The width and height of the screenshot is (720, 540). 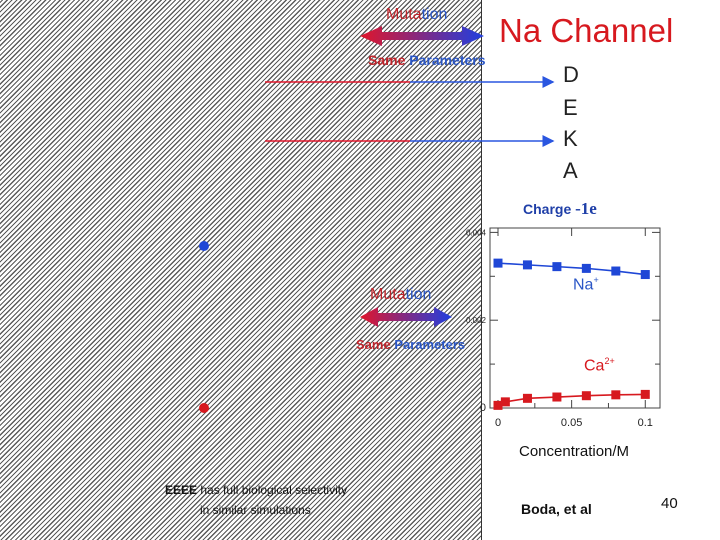 I want to click on same-word-mid: Same, so click(x=373, y=344).